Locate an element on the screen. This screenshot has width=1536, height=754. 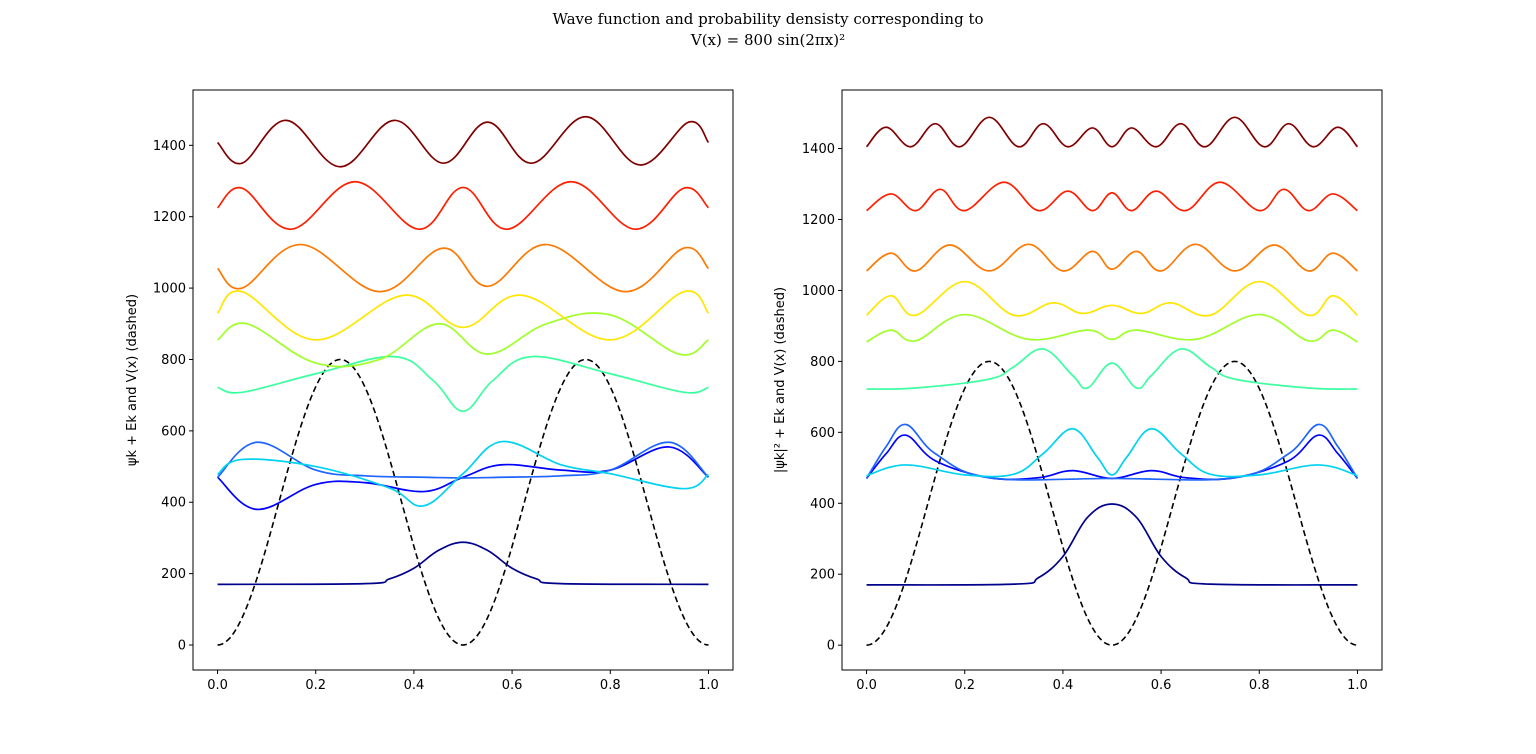
y-axis-label: ψk + Ek and V(x) (dashed) is located at coordinates (132, 380).